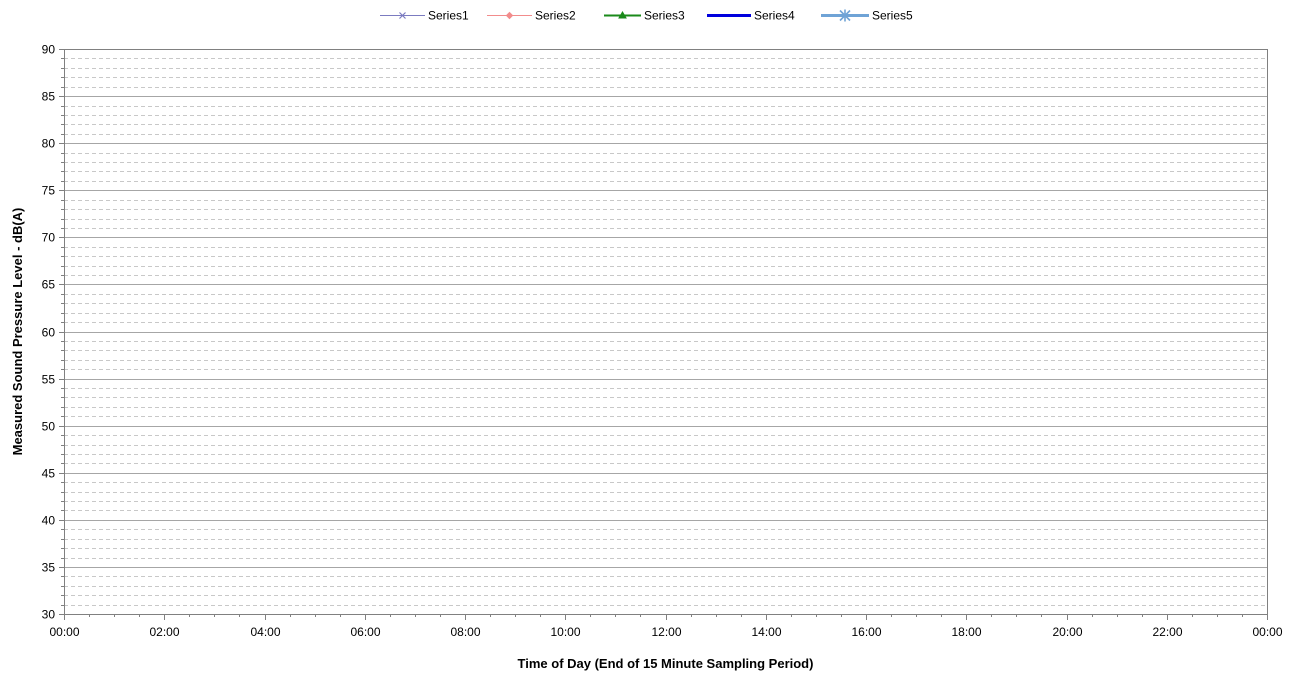 This screenshot has height=678, width=1304. What do you see at coordinates (49, 474) in the screenshot?
I see `y-tick-label: 45` at bounding box center [49, 474].